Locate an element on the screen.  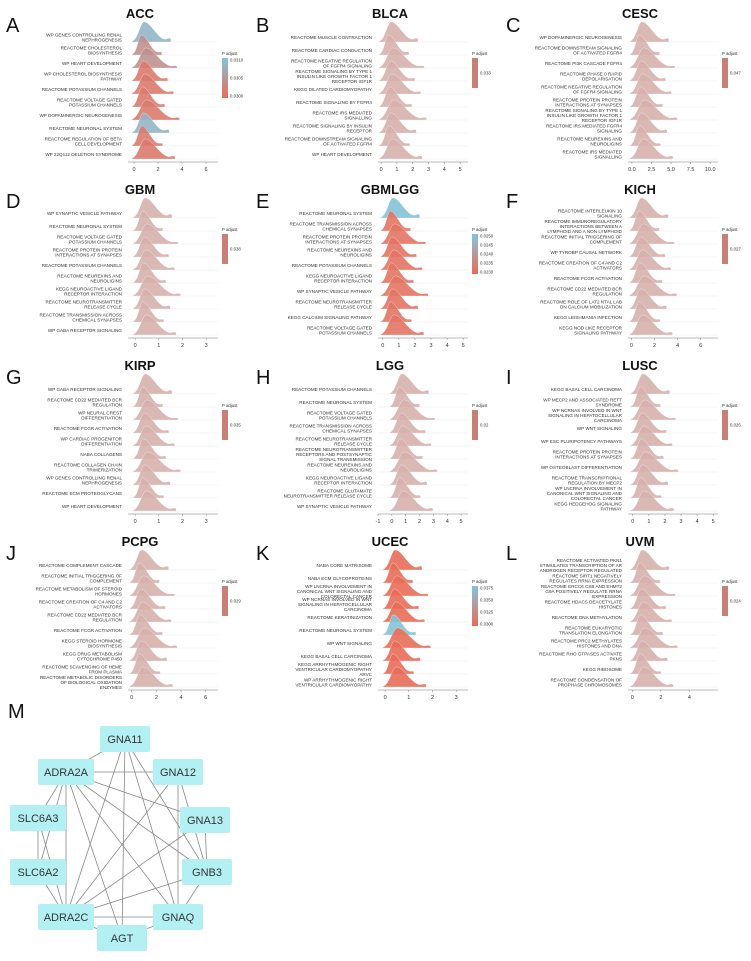
panel-title: BLCA is located at coordinates (390, 13).